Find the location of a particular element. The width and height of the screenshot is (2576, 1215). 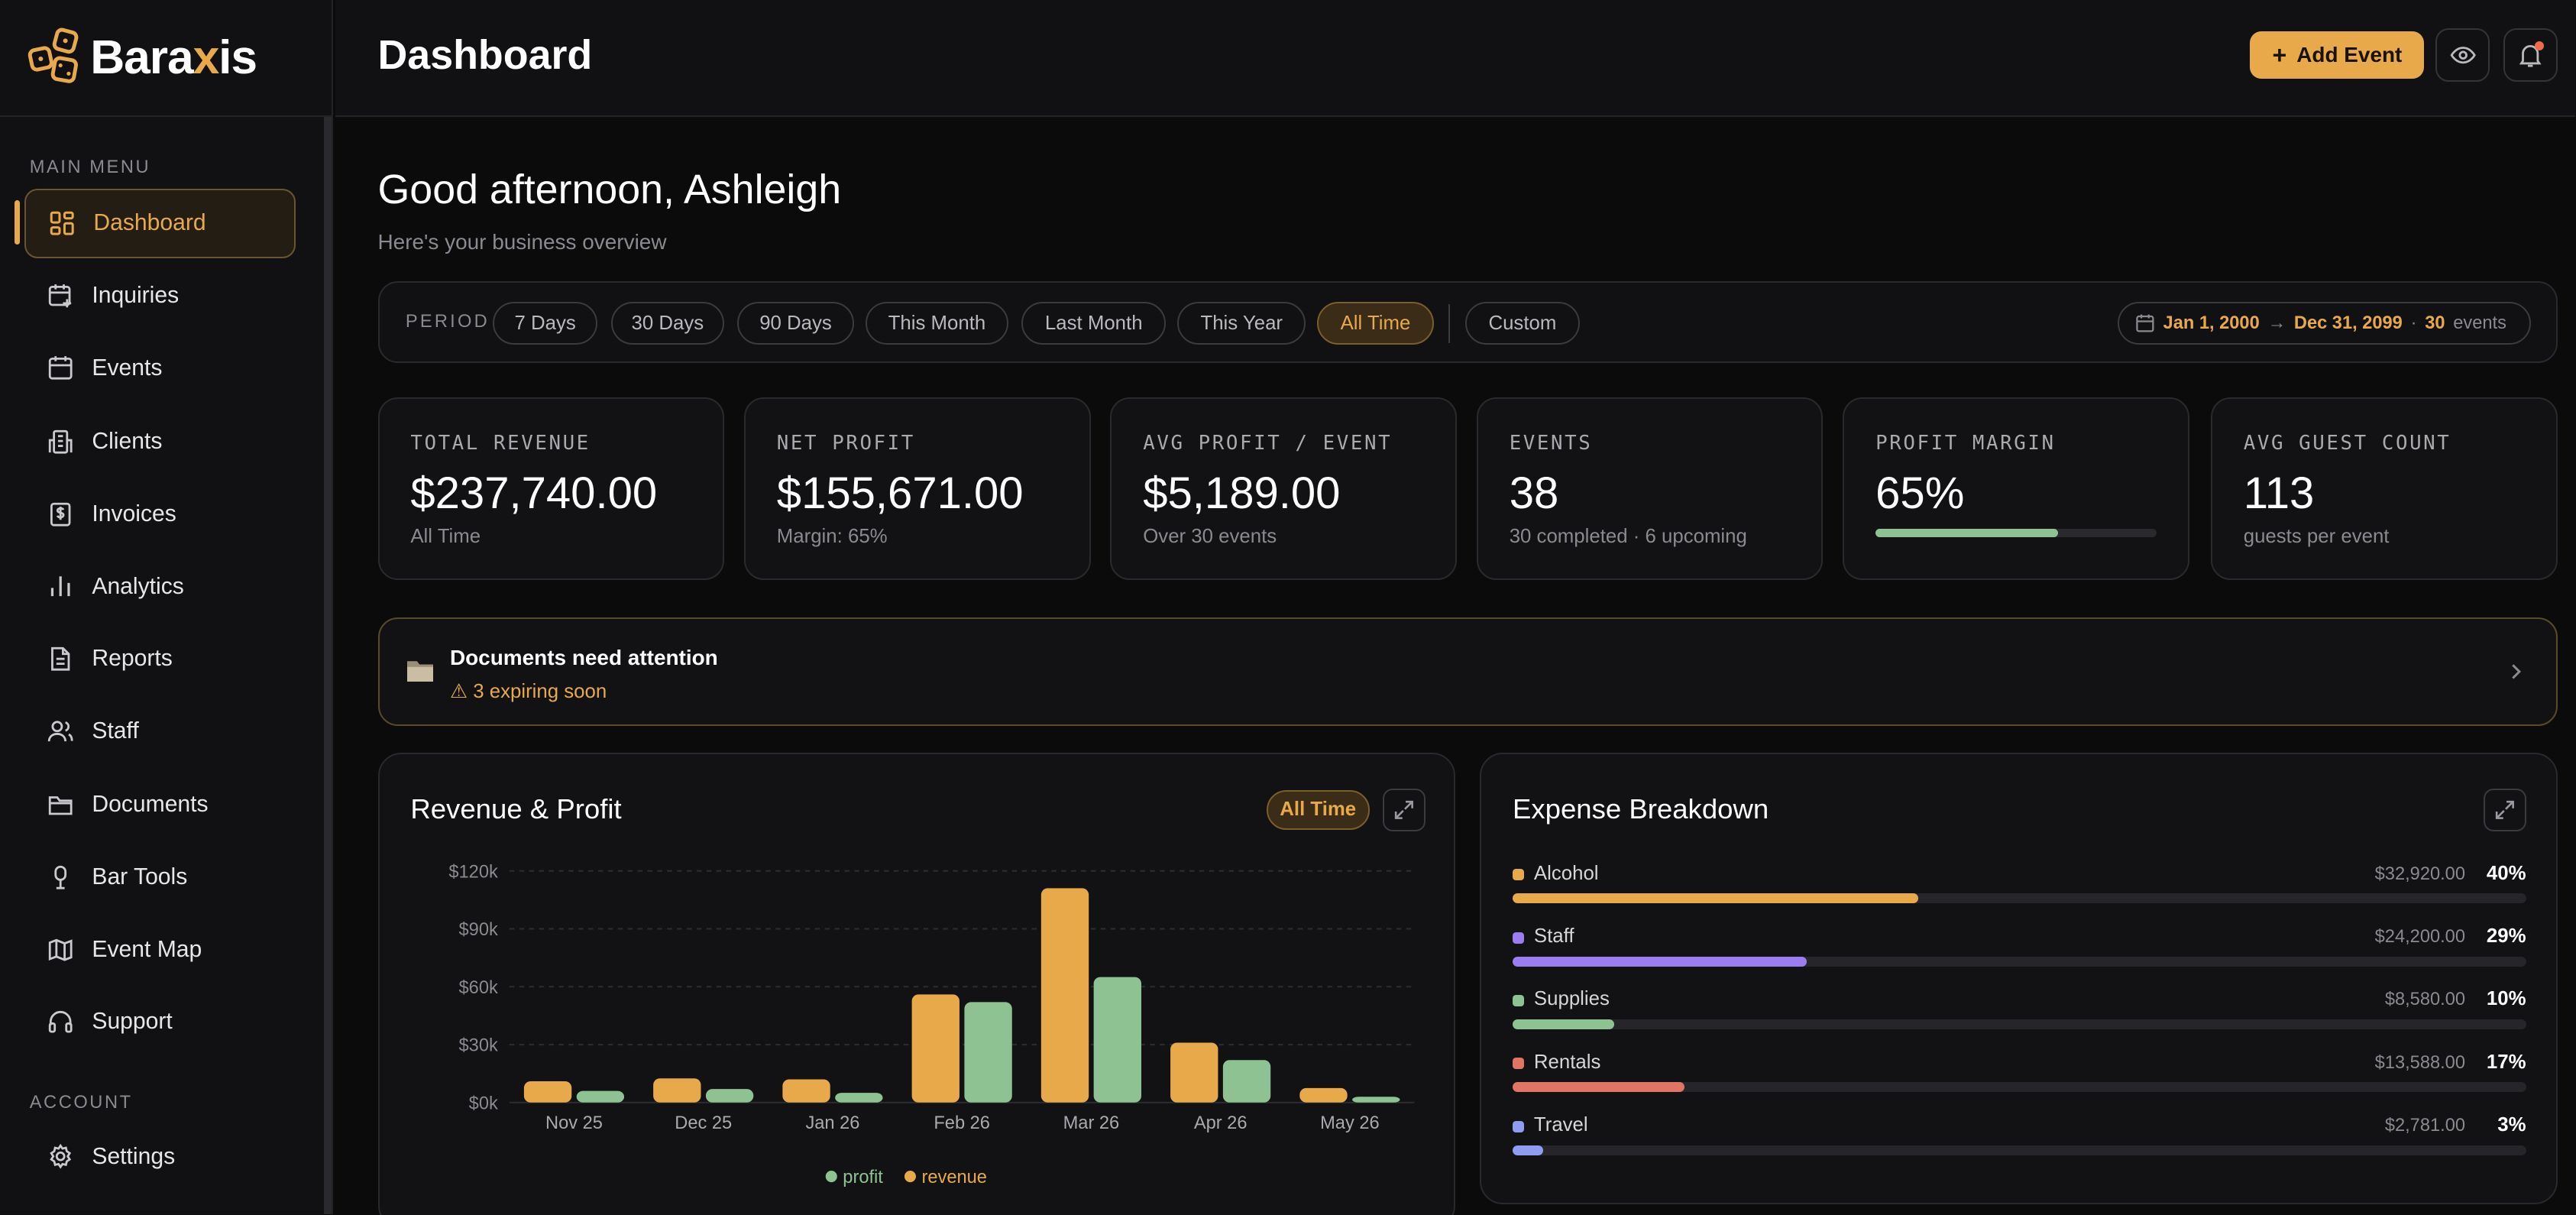

y-tick-label: $60k is located at coordinates (477, 988).